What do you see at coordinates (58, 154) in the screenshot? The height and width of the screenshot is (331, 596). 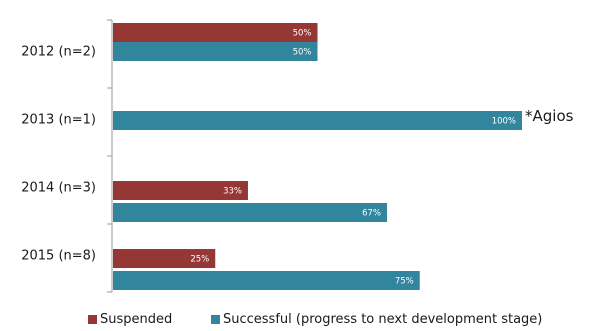 I see `category-labels: 2012 (n=2) 2013 (n=1) 2014 (n=3) 2015 (n=8)` at bounding box center [58, 154].